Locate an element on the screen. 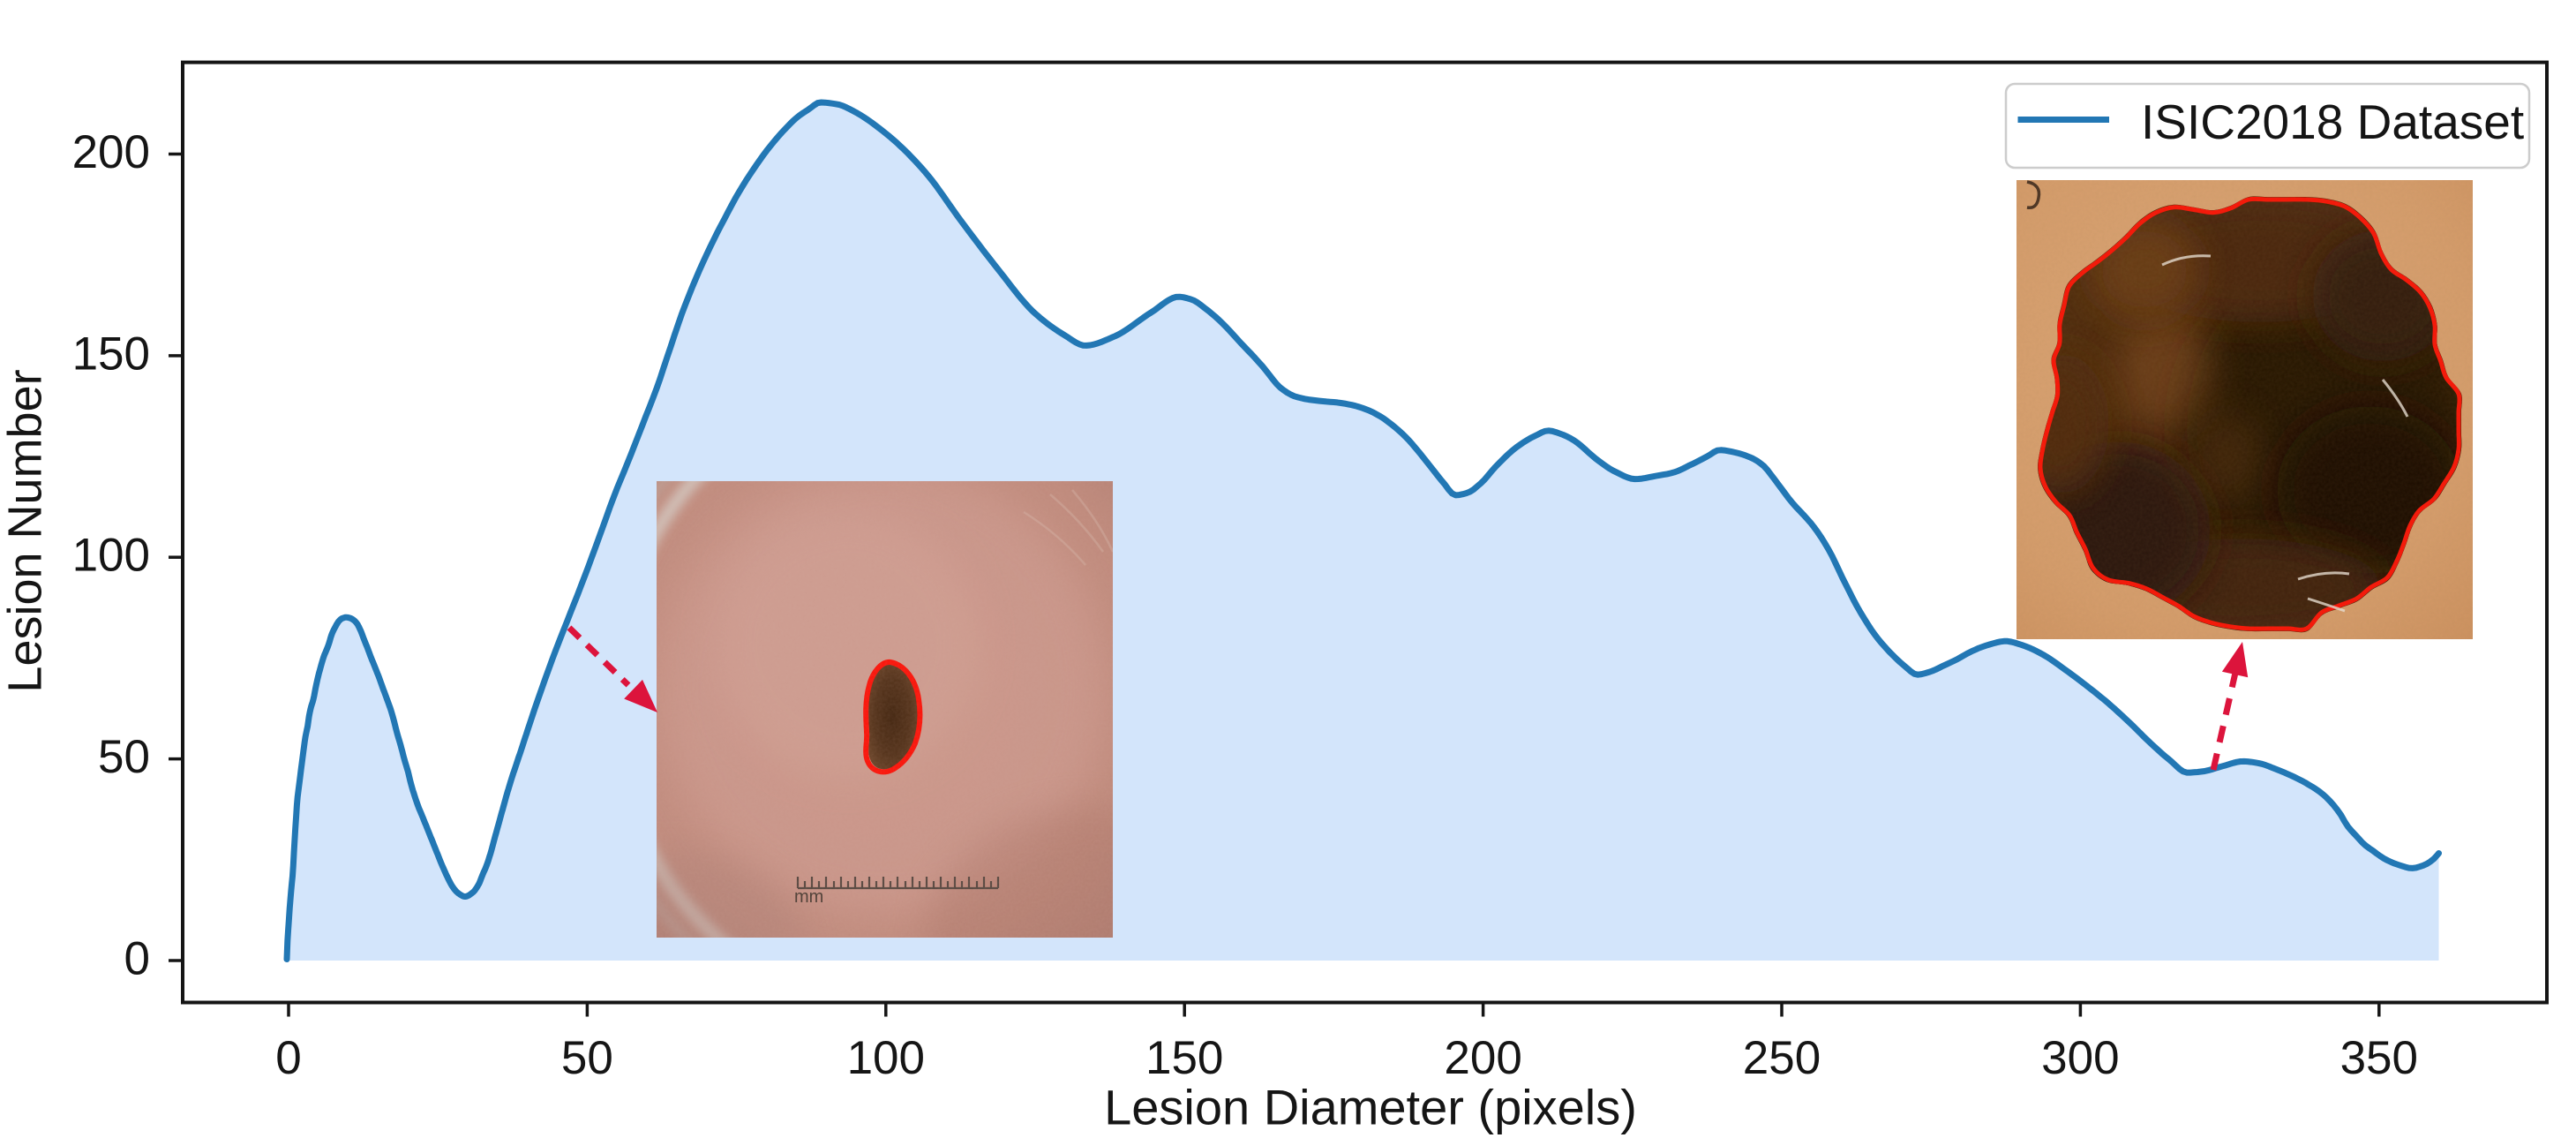  svg-text: Lesion Number is located at coordinates (26, 530).